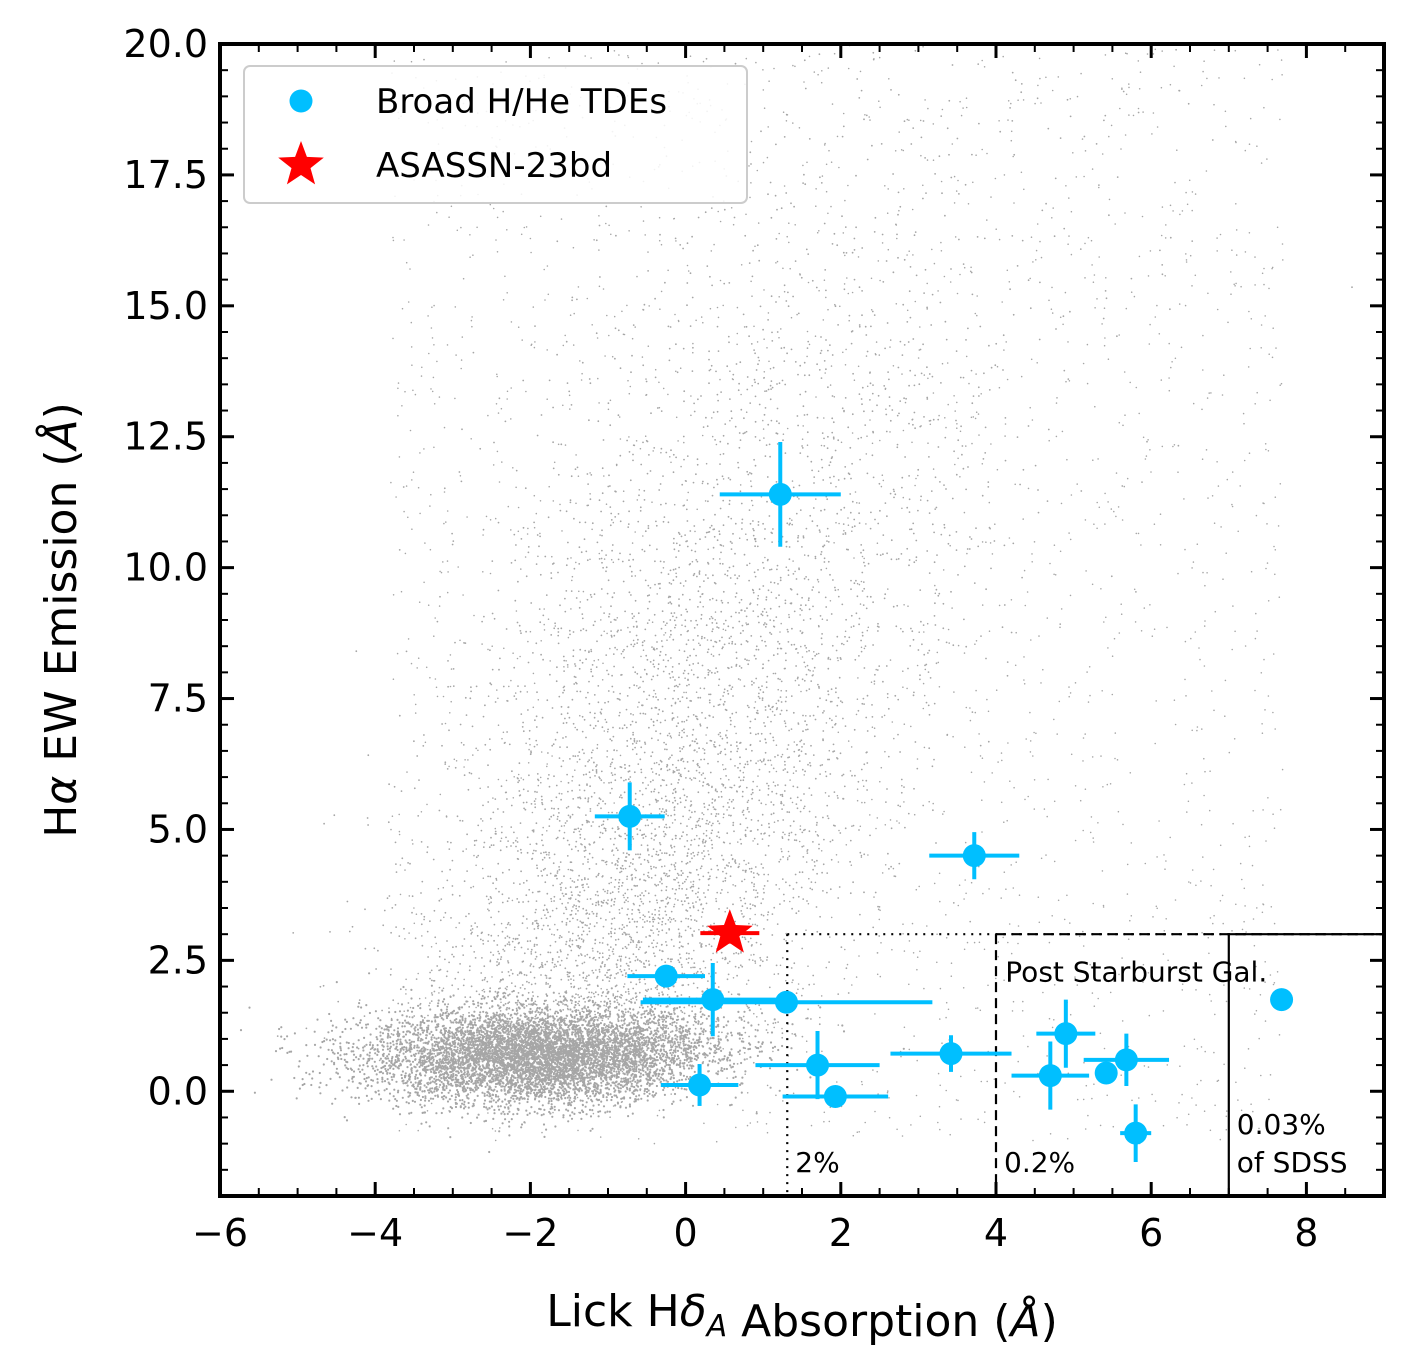 The image size is (1408, 1365). What do you see at coordinates (178, 960) in the screenshot?
I see `y-tick-label: 2.5` at bounding box center [178, 960].